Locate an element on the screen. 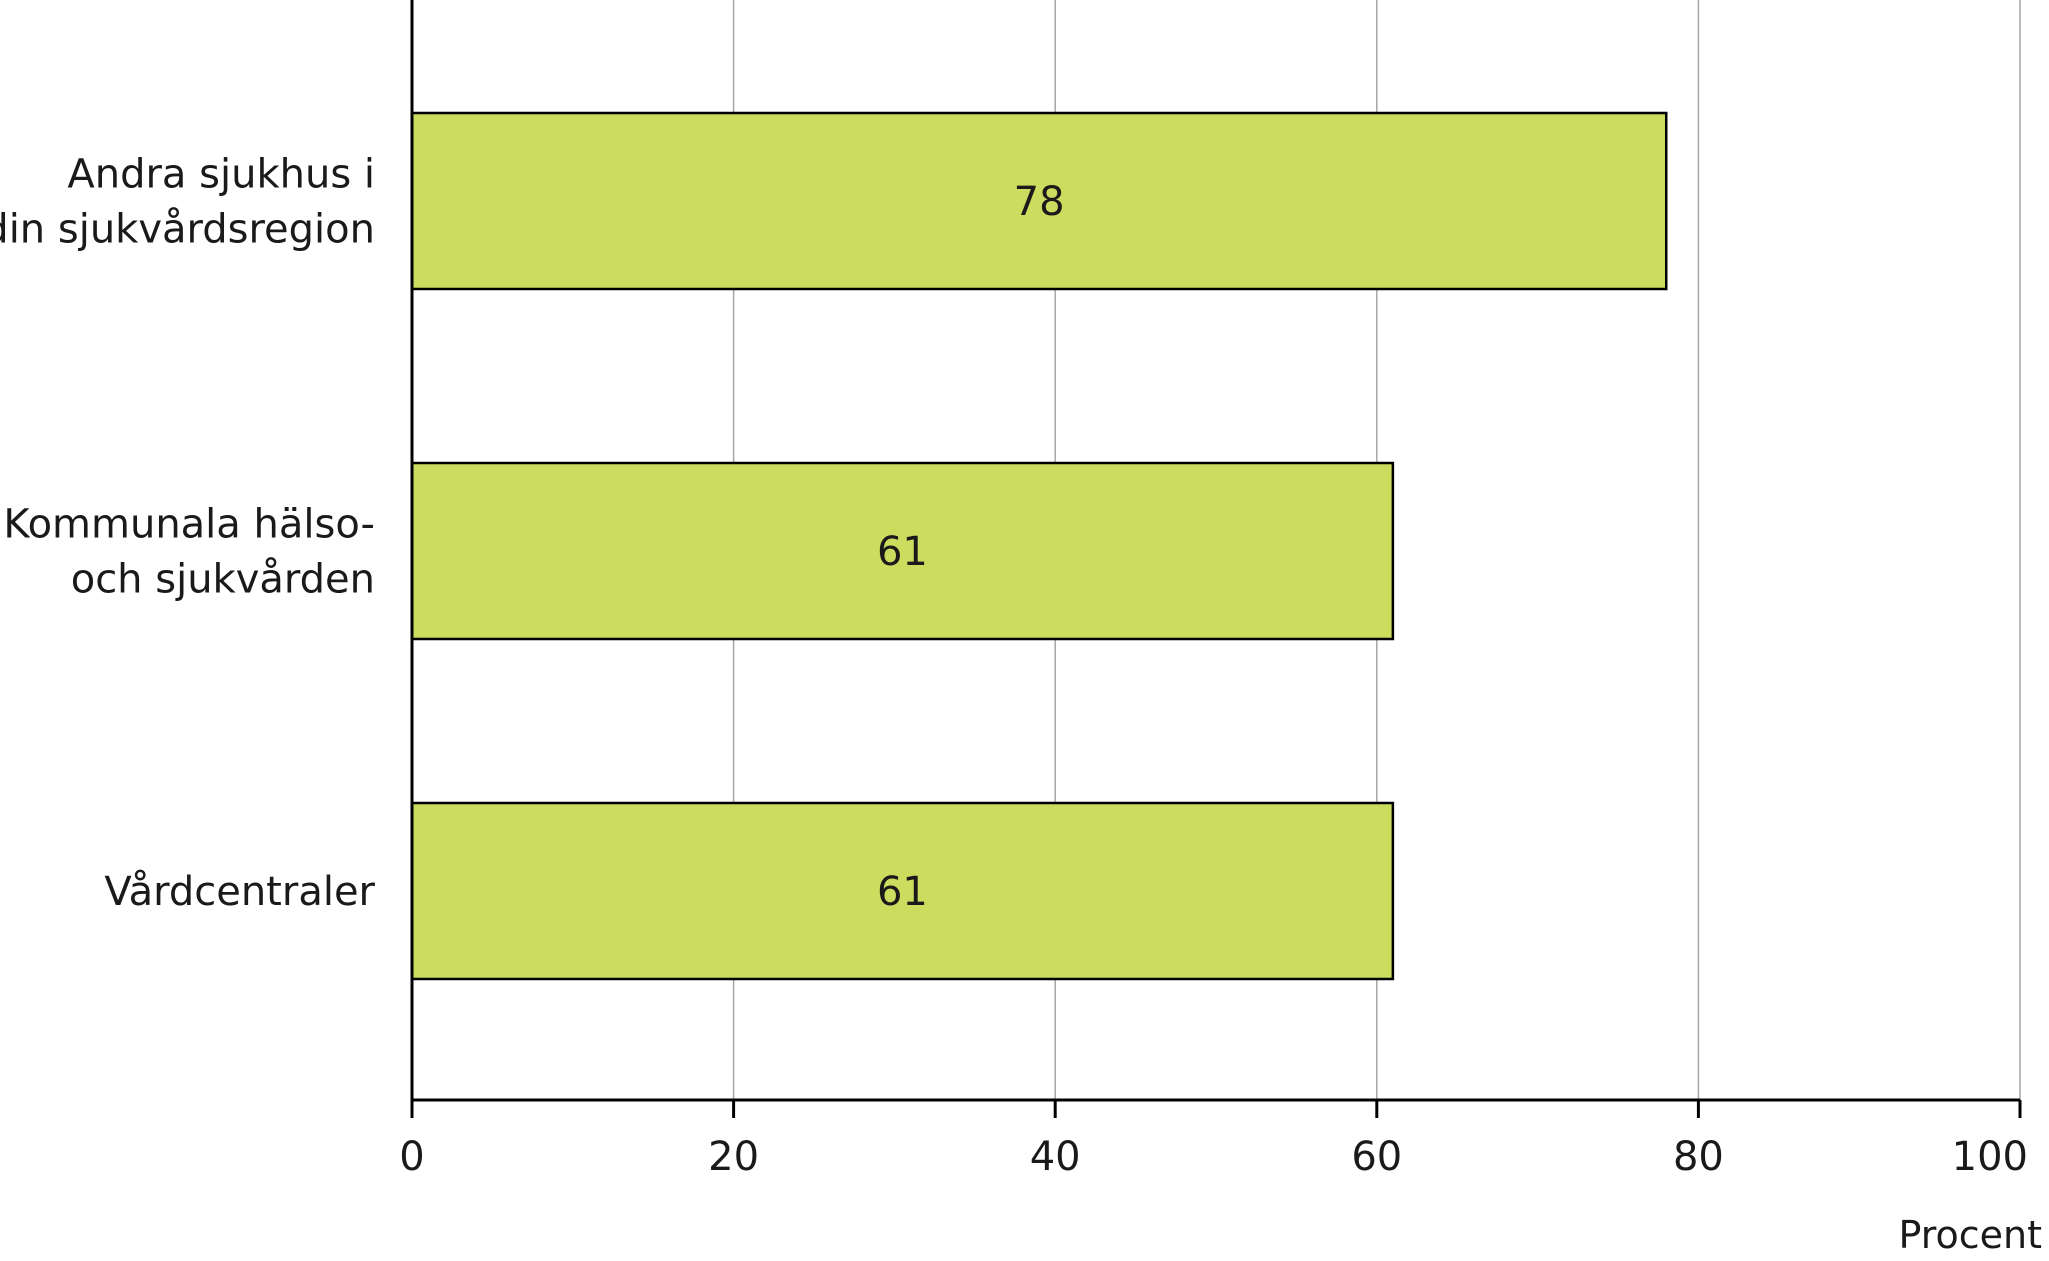 The image size is (2049, 1261). bar-value-label-0: 78 is located at coordinates (1039, 202).